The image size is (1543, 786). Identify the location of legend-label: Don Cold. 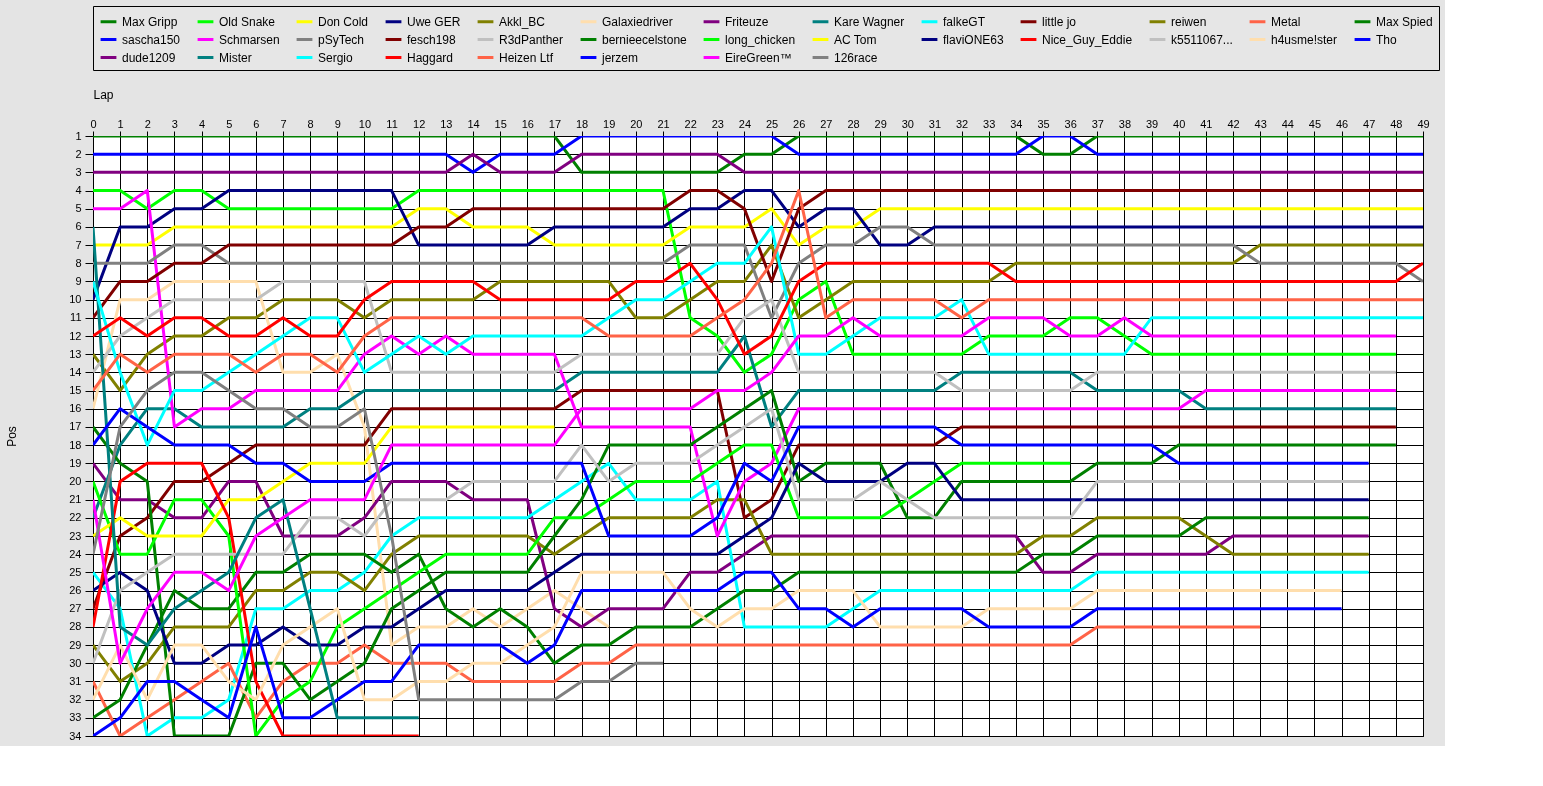
(343, 21).